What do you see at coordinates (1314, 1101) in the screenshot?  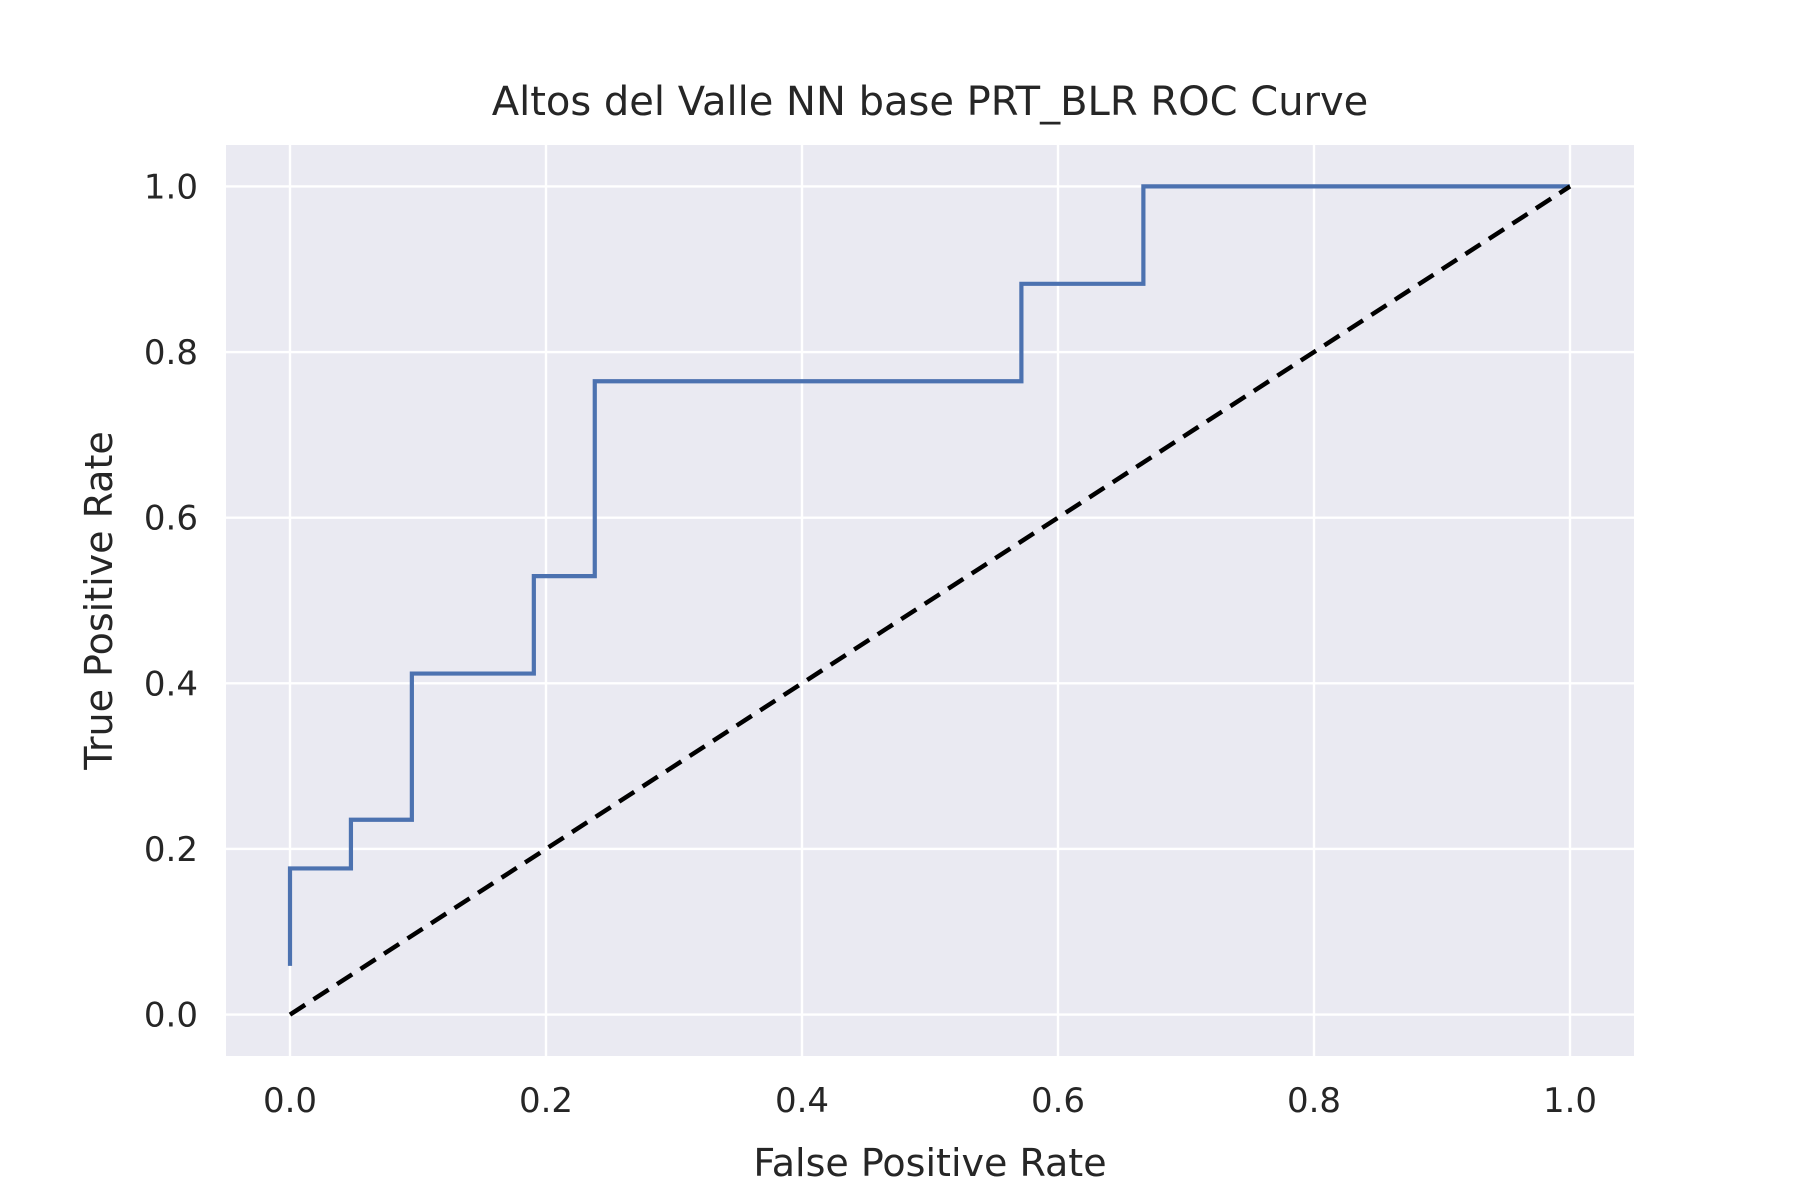 I see `x-tick-label: 0.8` at bounding box center [1314, 1101].